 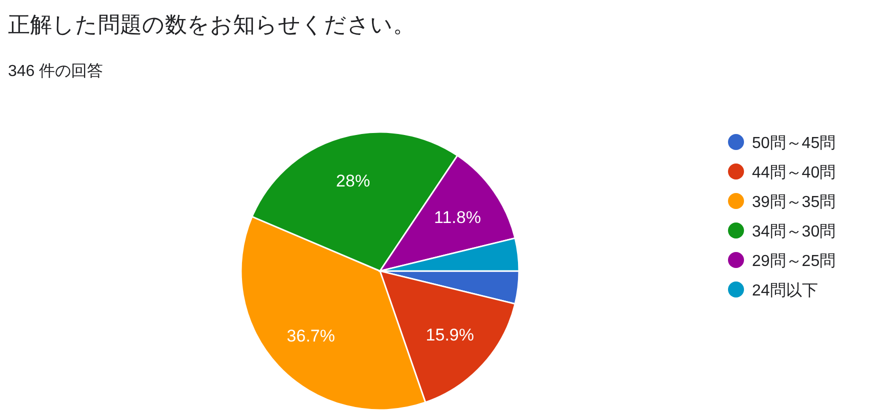 What do you see at coordinates (56, 71) in the screenshot?
I see `subtitle: 346 件の回答` at bounding box center [56, 71].